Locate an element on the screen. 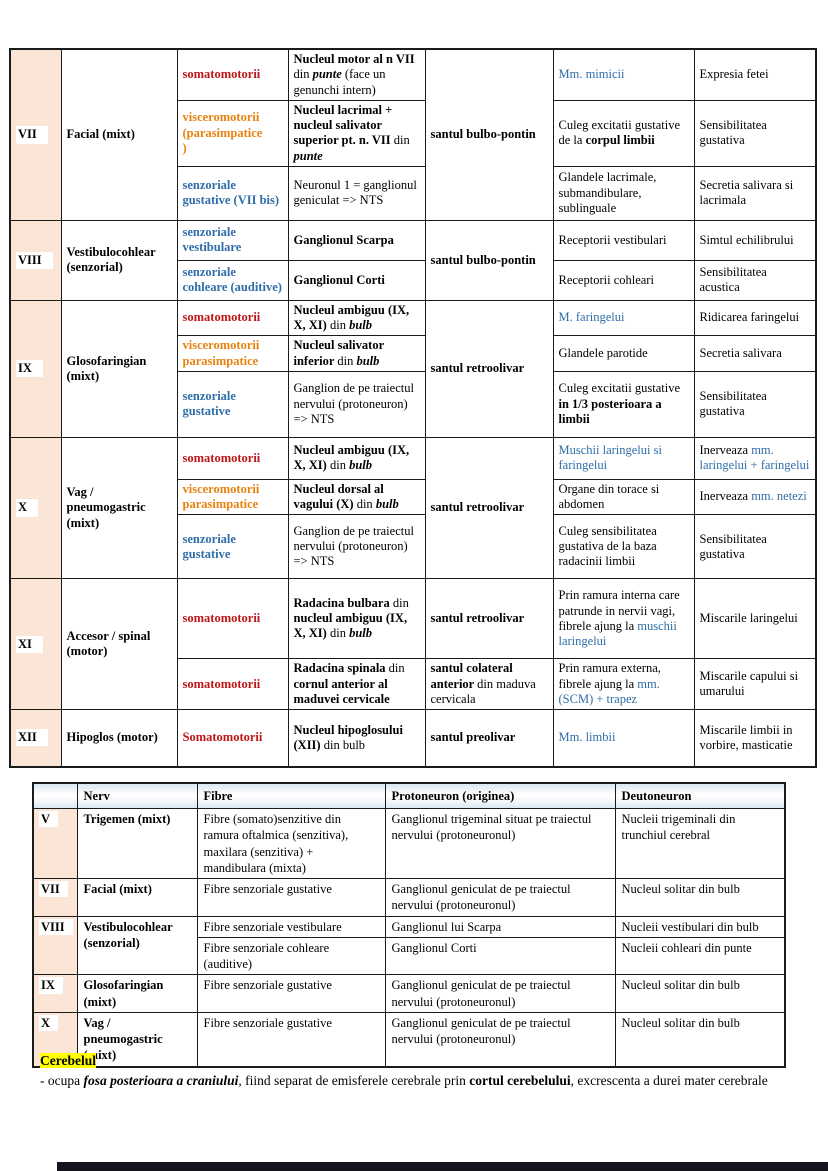 The image size is (828, 1171). text-segment: Neuronul 1 = ganglionul geniculat => NTS is located at coordinates (355, 193).